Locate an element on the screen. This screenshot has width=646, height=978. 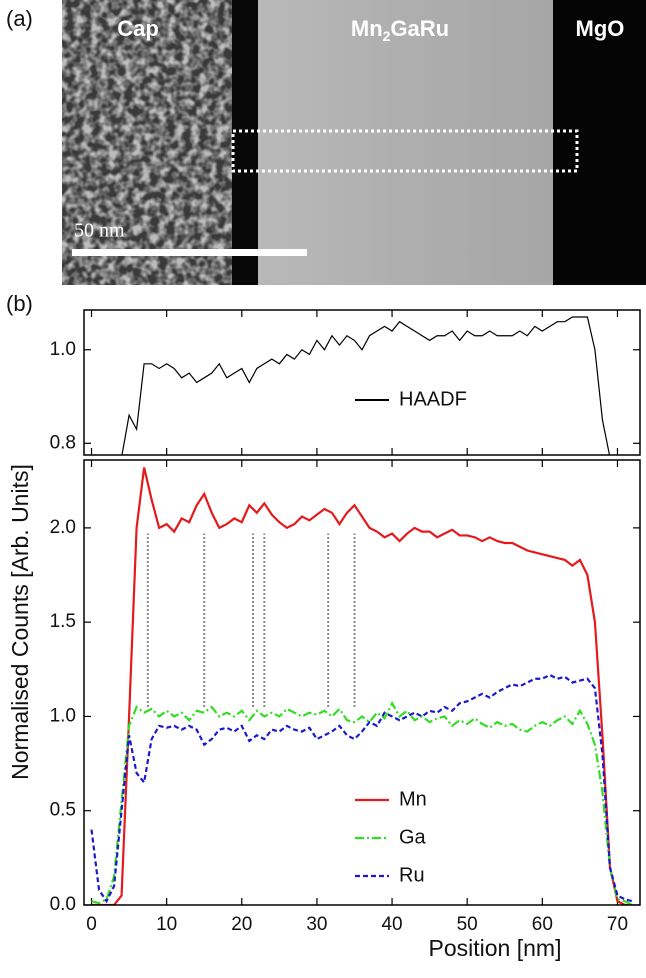
x-tick-label: 70 is located at coordinates (617, 924).